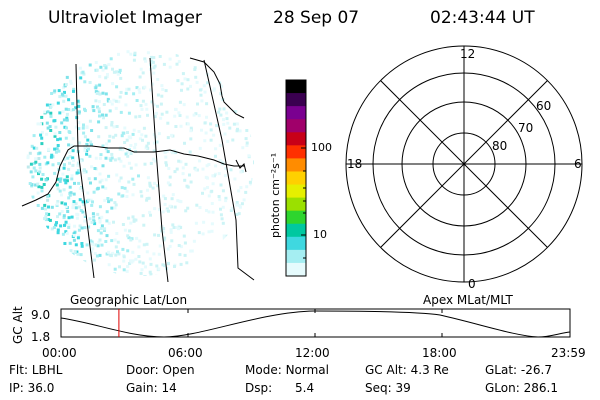  What do you see at coordinates (482, 18) in the screenshot?
I see `header-time: 02:43:44 UT` at bounding box center [482, 18].